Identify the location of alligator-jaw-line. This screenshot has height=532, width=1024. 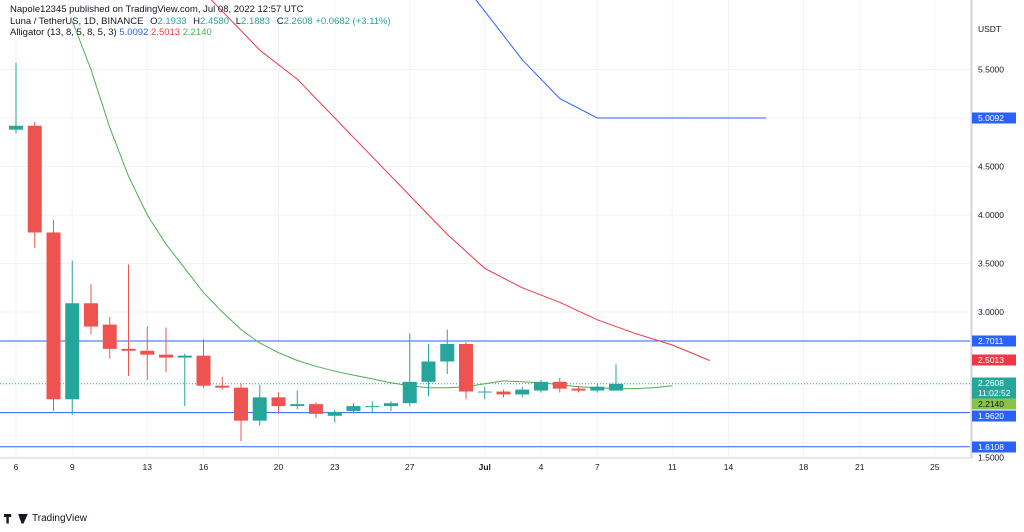
(606, 59).